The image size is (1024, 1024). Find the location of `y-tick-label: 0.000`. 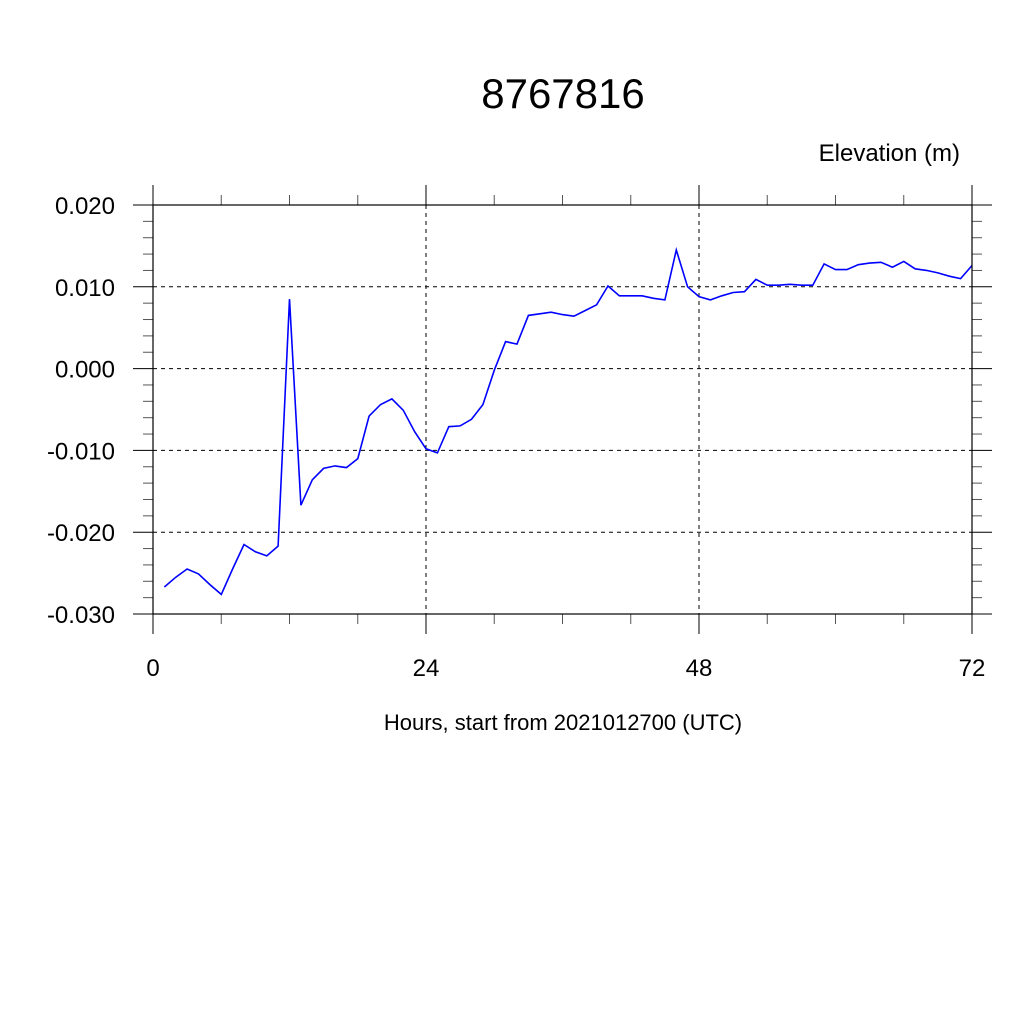

y-tick-label: 0.000 is located at coordinates (85, 370).